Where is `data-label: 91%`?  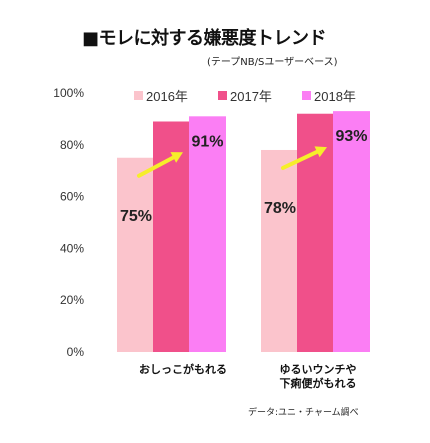
data-label: 91% is located at coordinates (207, 141).